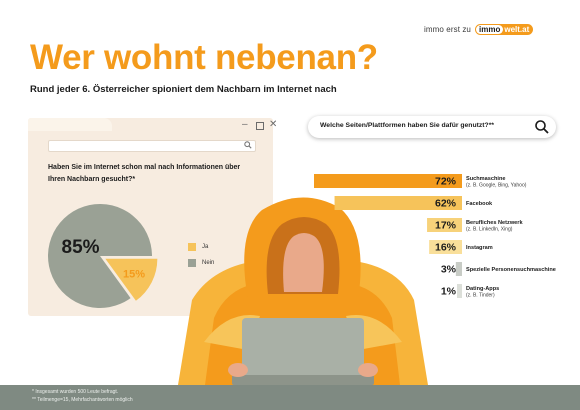  I want to click on footnote: * Insgesamt wurden 500 Leute befragt., so click(75, 392).